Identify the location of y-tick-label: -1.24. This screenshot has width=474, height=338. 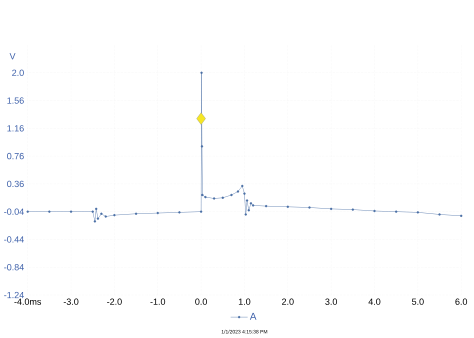
(14, 295).